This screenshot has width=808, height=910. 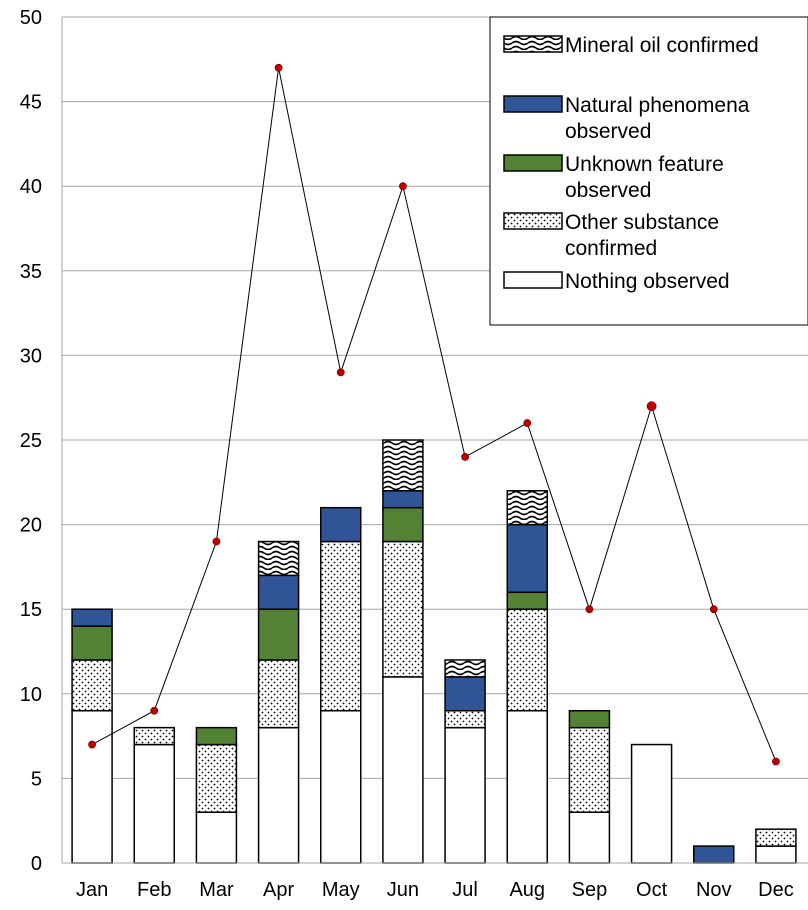 I want to click on y-tick-label: 25, so click(x=31, y=441).